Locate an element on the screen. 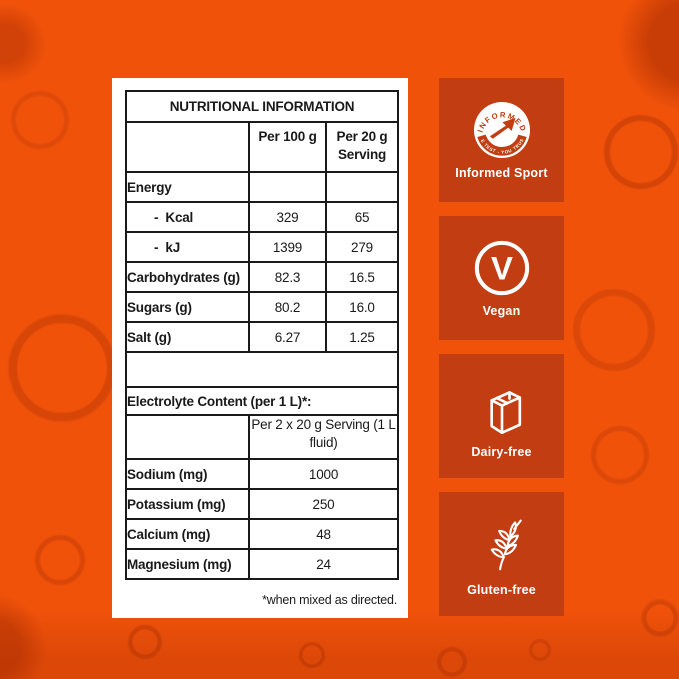 The width and height of the screenshot is (679, 679). table-row: Sugars (g) 80.2 16.0 is located at coordinates (262, 307).